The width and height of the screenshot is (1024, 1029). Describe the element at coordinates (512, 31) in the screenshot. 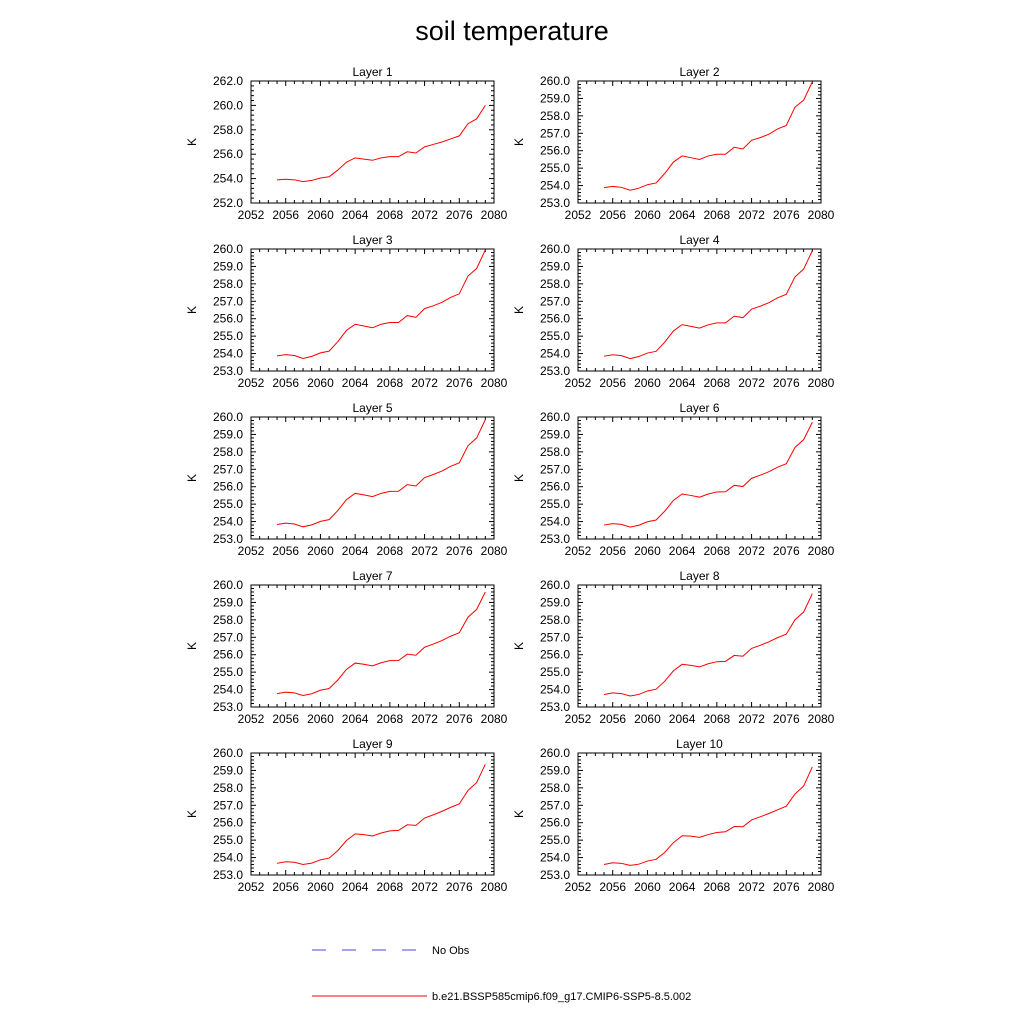

I see `chart-title: soil temperature` at that location.